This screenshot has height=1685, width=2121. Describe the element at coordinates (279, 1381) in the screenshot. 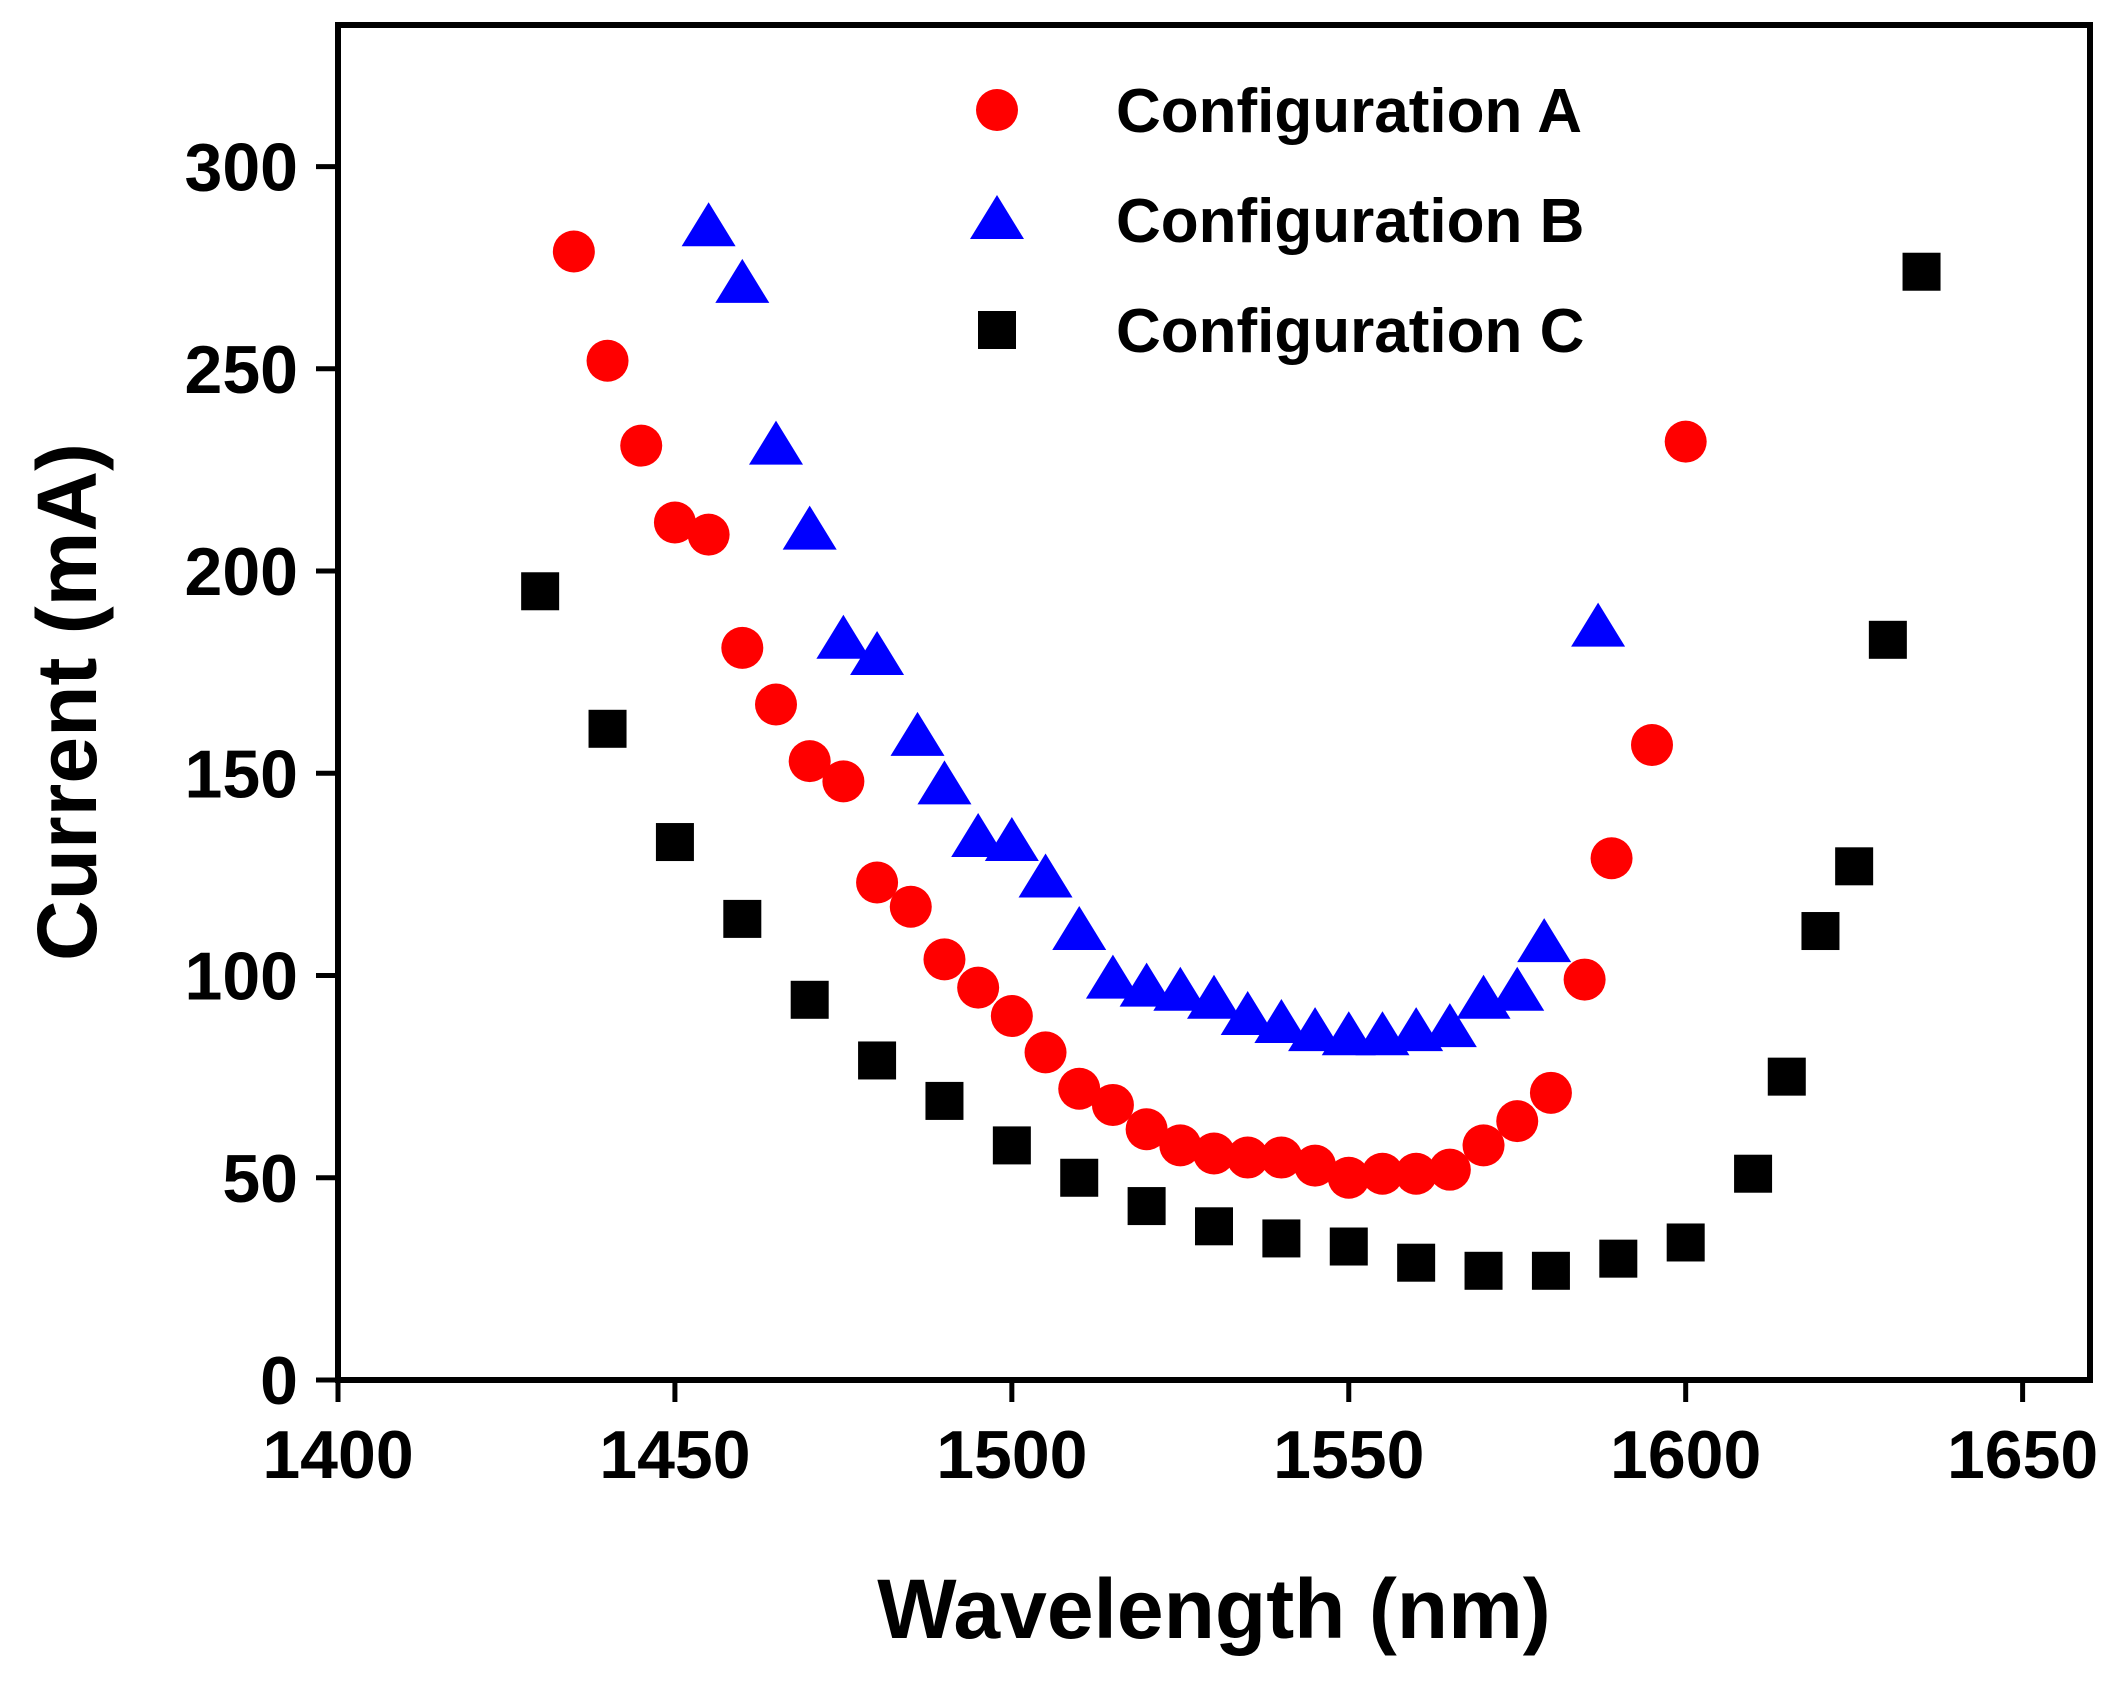

I see `y-tick-label: 0` at that location.